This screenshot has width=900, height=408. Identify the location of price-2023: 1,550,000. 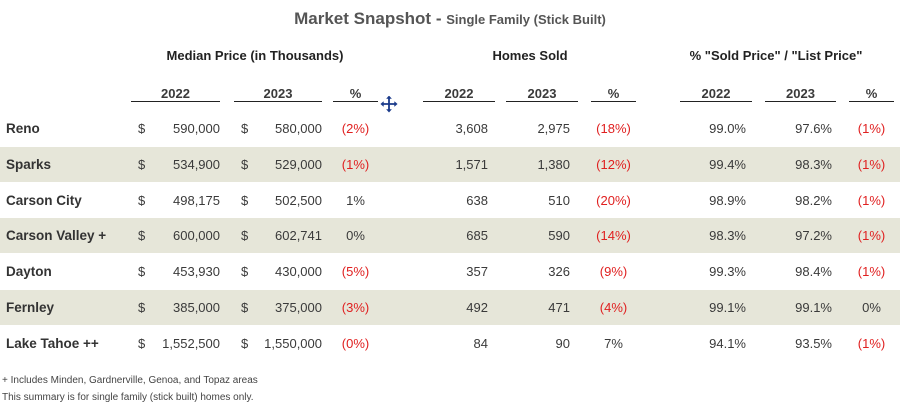
(293, 343).